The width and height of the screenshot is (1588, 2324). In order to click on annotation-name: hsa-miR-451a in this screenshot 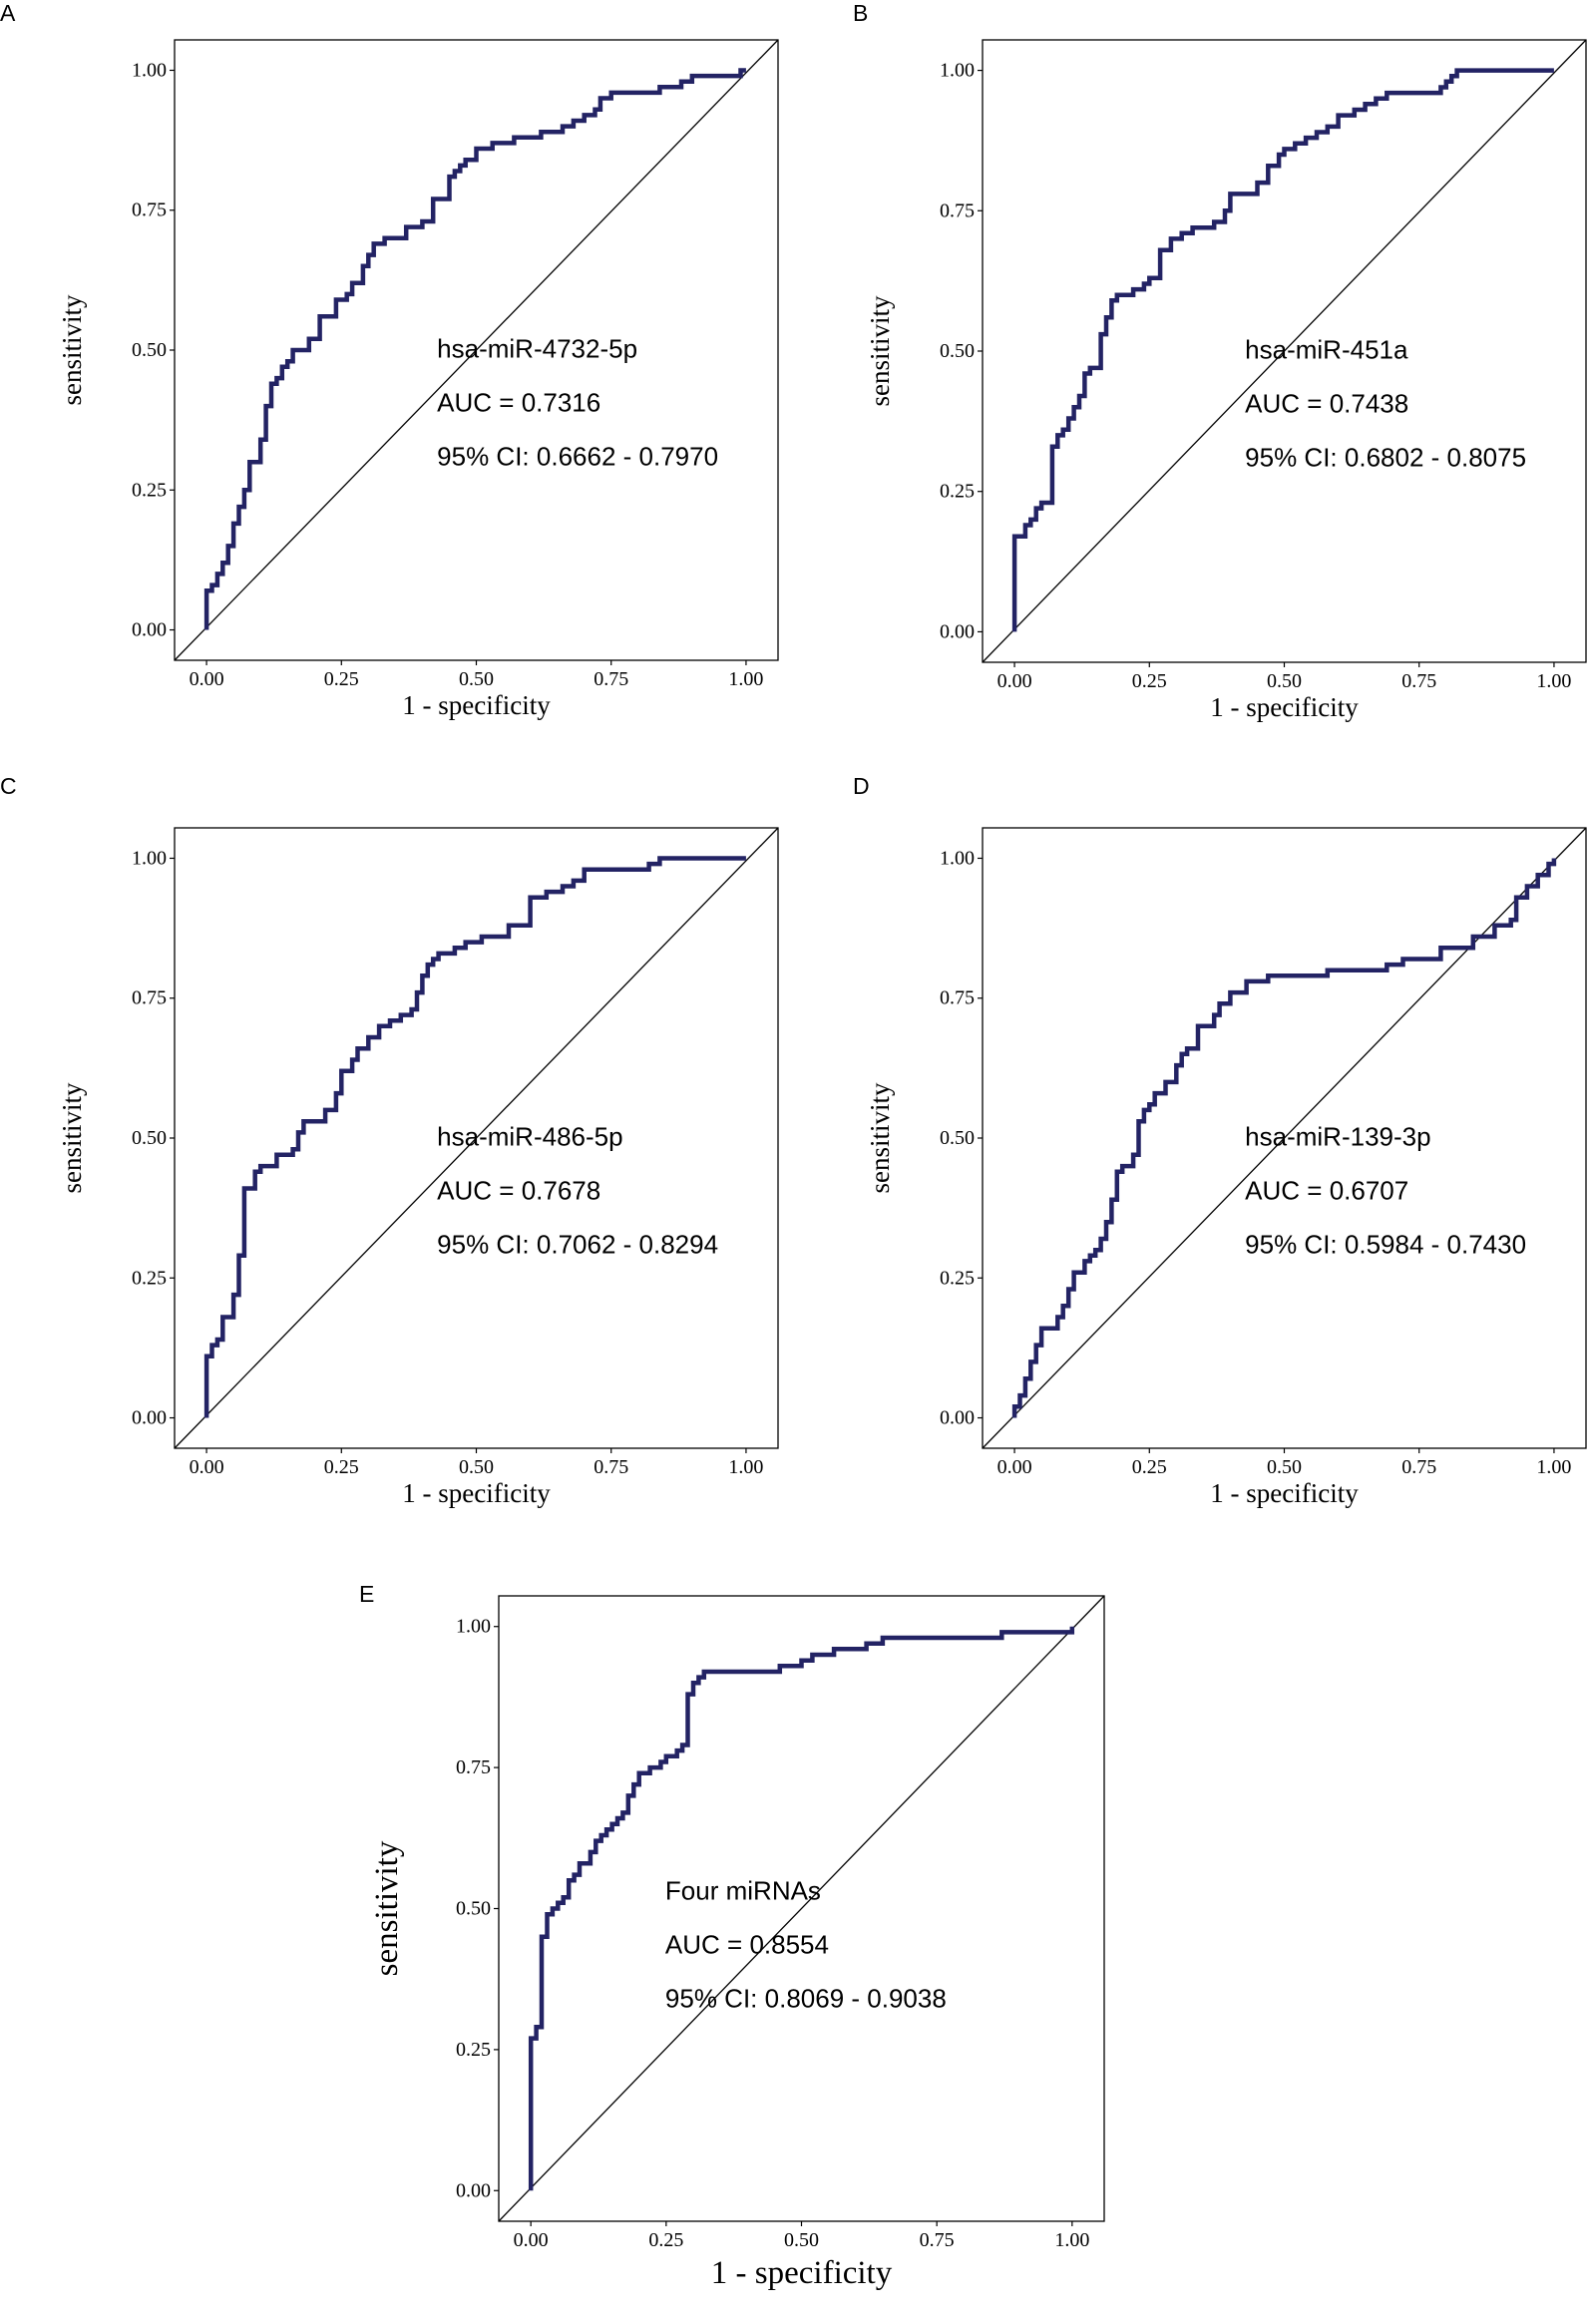, I will do `click(1327, 349)`.